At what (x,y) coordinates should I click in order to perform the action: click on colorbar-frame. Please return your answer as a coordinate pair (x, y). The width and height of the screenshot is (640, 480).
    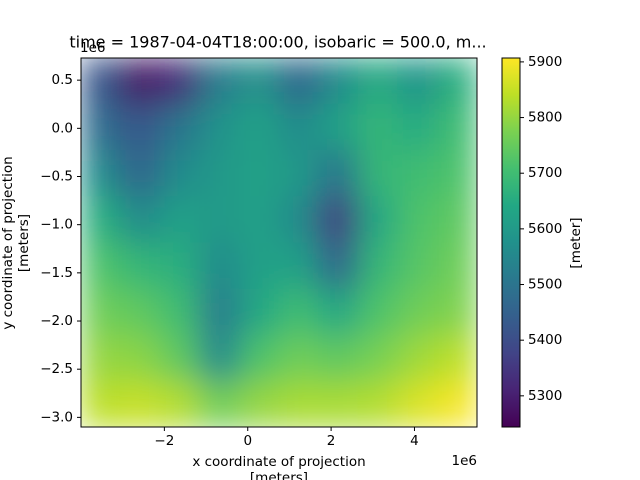
    Looking at the image, I should click on (511, 242).